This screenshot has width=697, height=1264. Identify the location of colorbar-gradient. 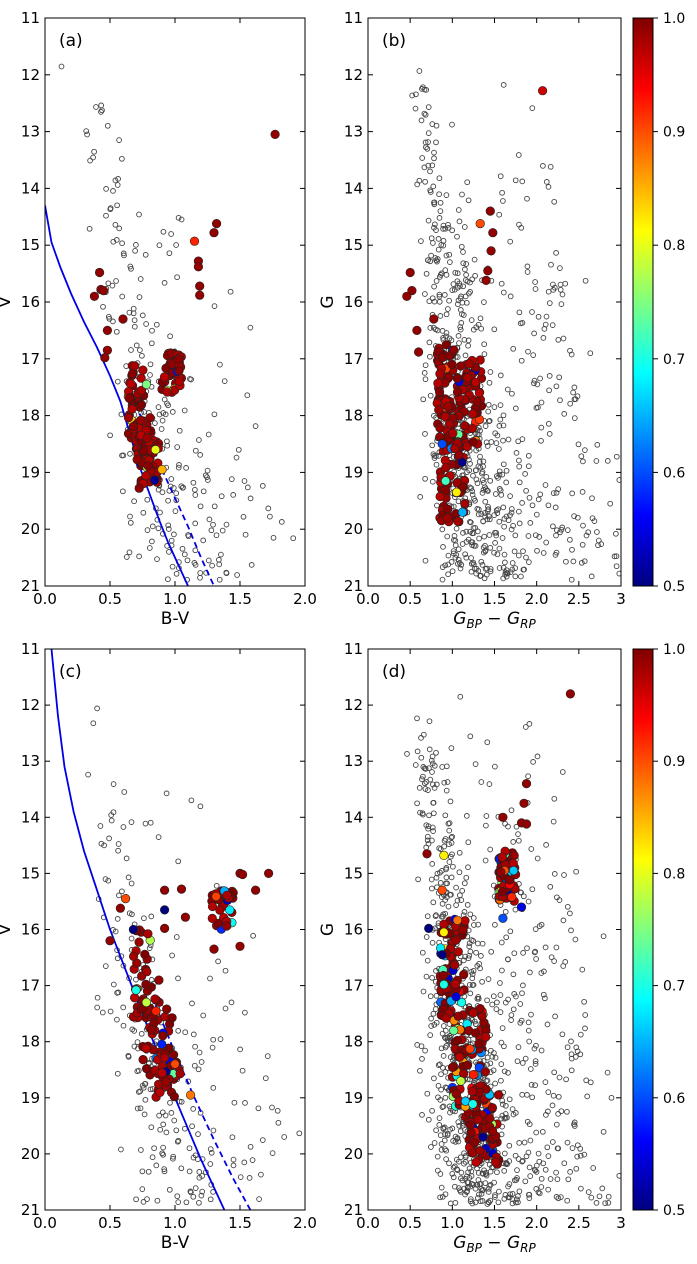
(643, 302).